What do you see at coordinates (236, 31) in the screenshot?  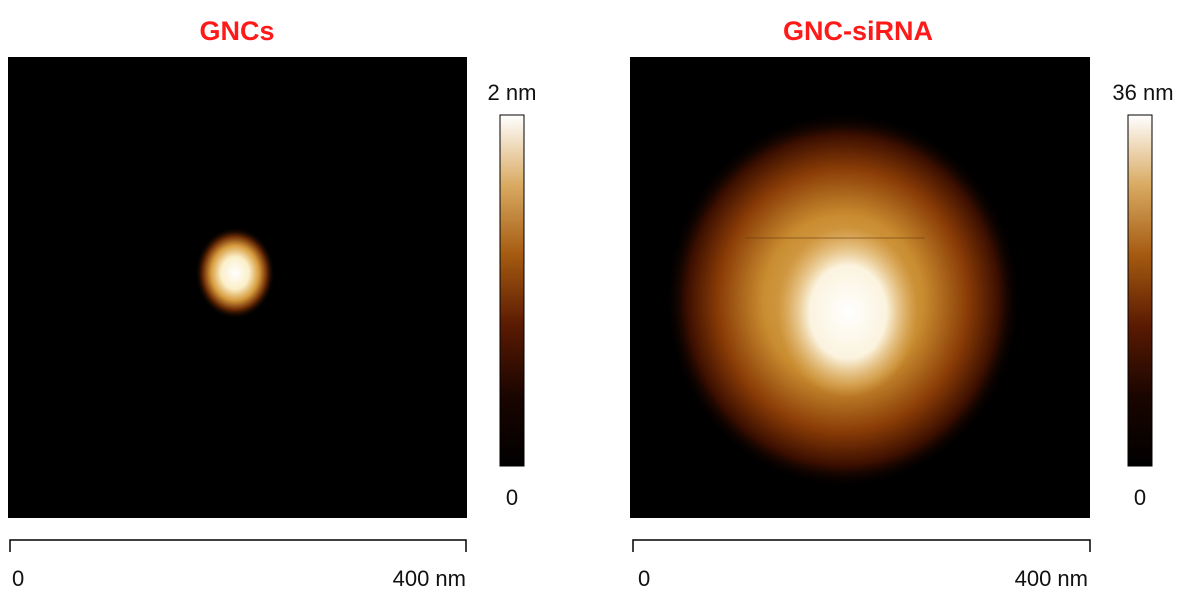 I see `panel-title: GNCs` at bounding box center [236, 31].